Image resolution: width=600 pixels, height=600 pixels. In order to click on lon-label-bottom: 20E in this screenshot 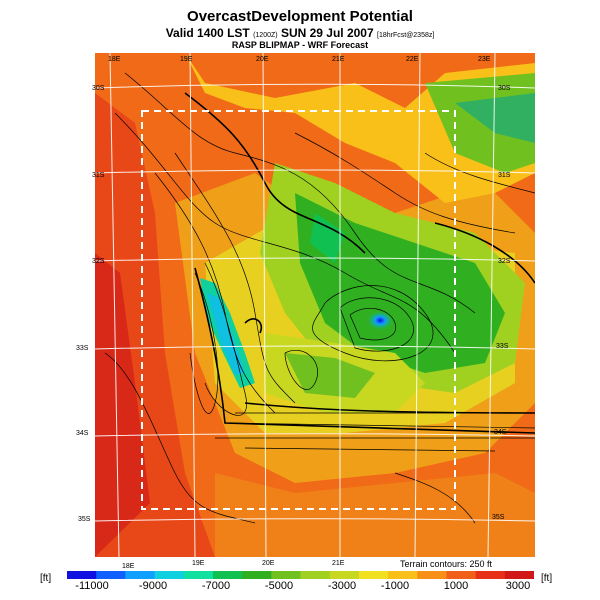, I will do `click(268, 563)`.